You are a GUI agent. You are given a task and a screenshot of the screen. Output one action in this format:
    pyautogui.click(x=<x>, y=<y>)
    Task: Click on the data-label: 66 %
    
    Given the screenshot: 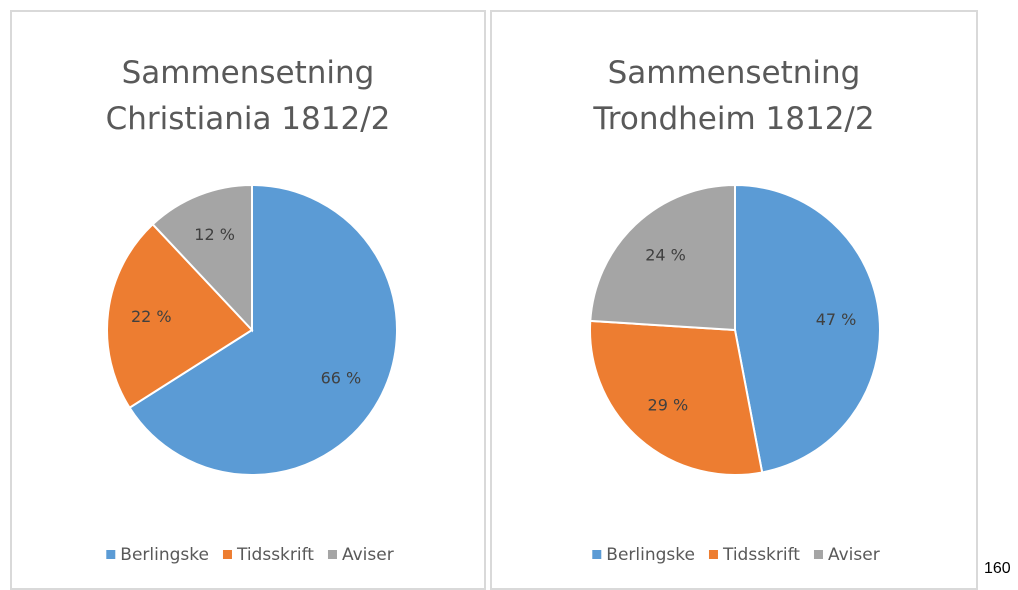 What is the action you would take?
    pyautogui.click(x=341, y=377)
    